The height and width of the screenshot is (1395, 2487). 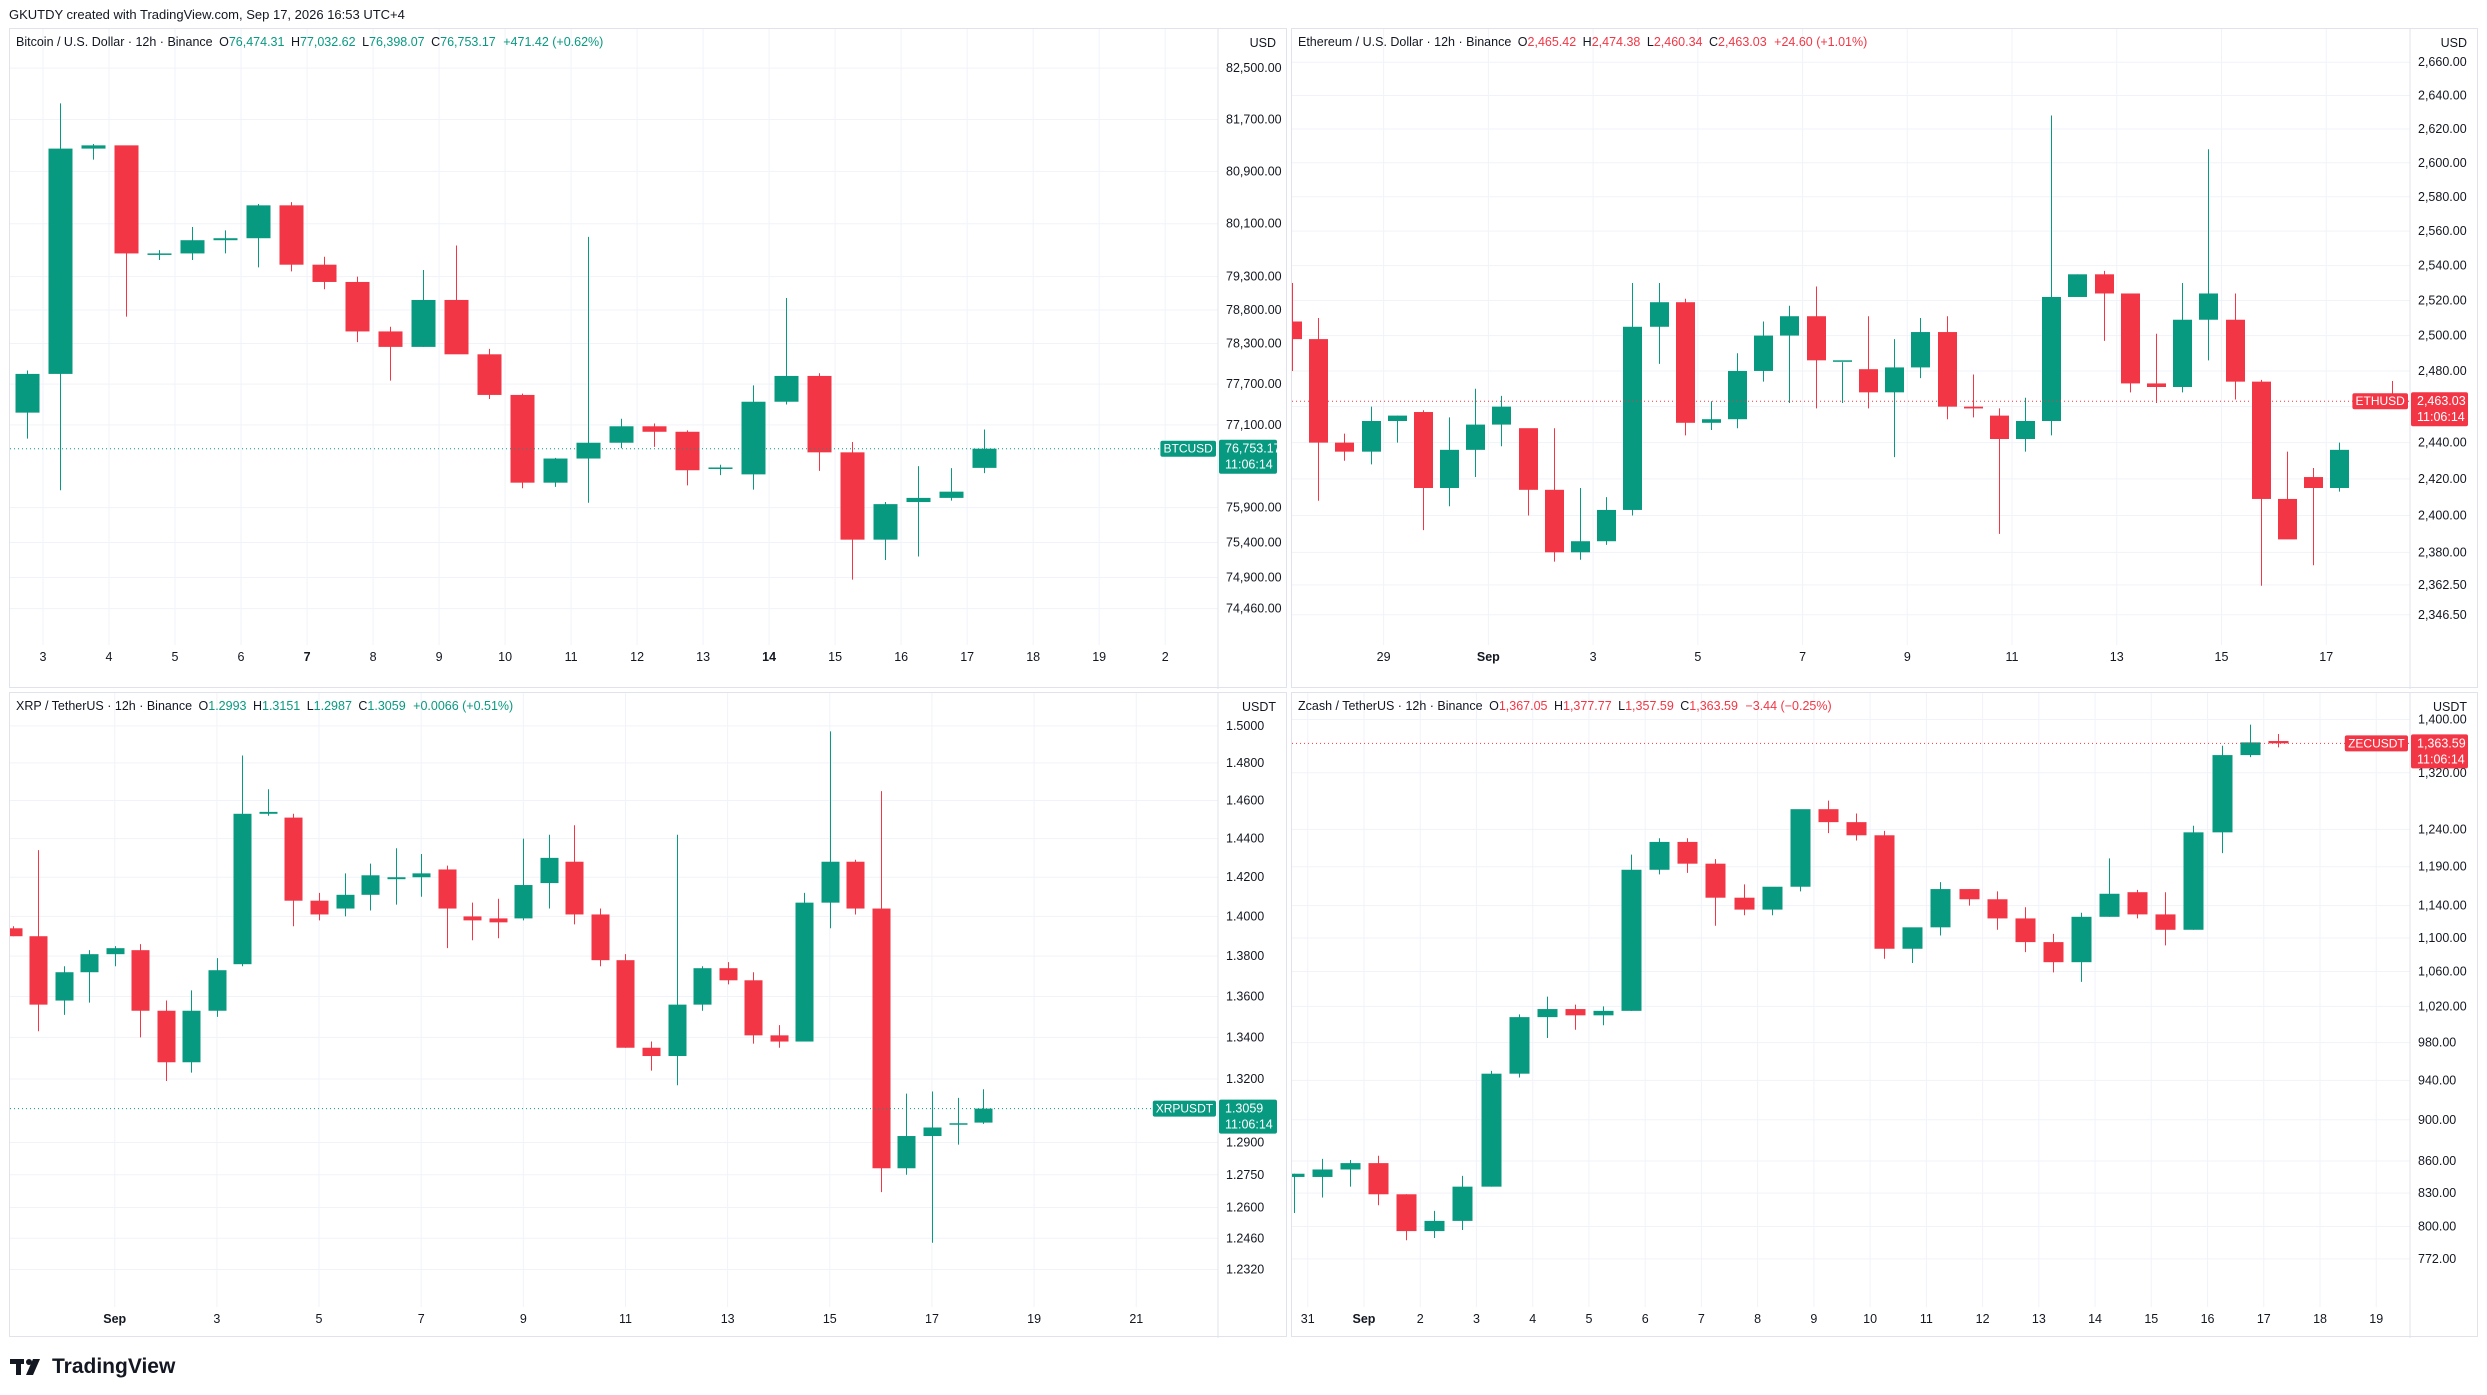 What do you see at coordinates (1405, 42) in the screenshot?
I see `symbol-title: Ethereum / U.S. Dollar · 12h · Binance` at bounding box center [1405, 42].